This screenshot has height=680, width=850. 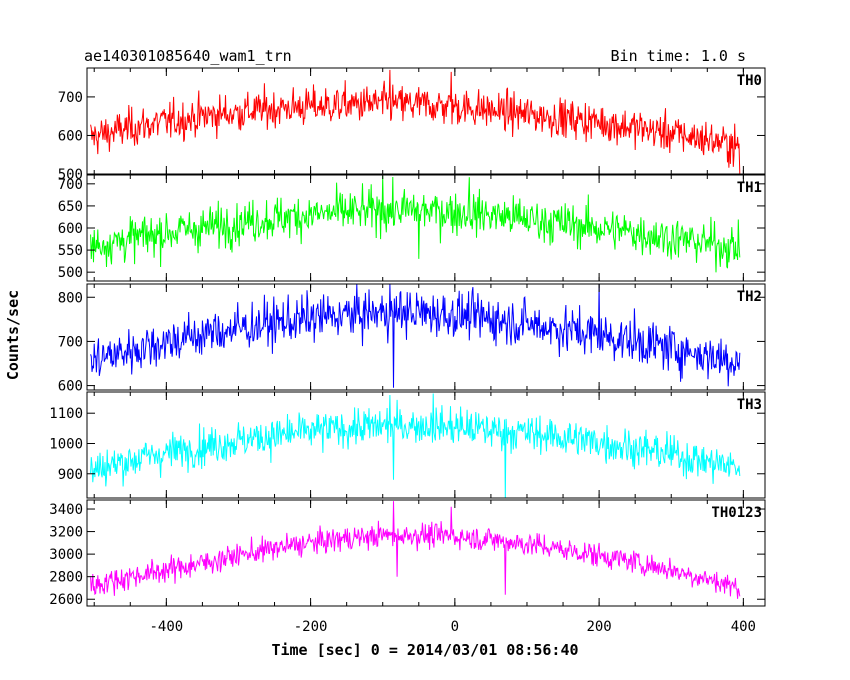 What do you see at coordinates (415, 122) in the screenshot?
I see `series-line-th0` at bounding box center [415, 122].